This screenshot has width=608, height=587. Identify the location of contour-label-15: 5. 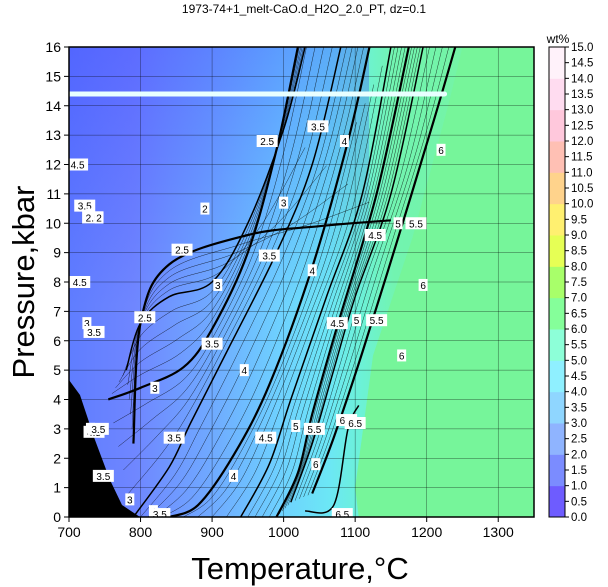
(357, 321).